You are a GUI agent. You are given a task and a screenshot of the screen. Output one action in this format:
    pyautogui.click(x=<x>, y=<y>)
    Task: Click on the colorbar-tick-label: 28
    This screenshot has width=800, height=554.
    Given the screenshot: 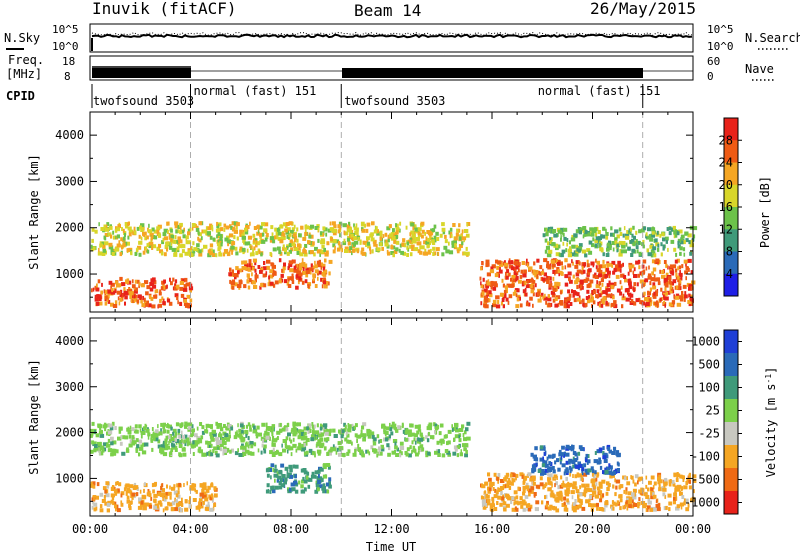 What is the action you would take?
    pyautogui.click(x=726, y=140)
    